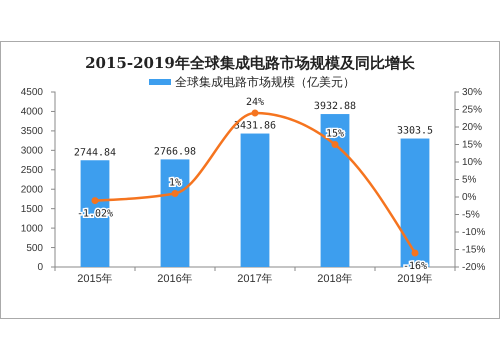 The image size is (500, 362). Describe the element at coordinates (335, 106) in the screenshot. I see `data-label: 3932.88` at that location.